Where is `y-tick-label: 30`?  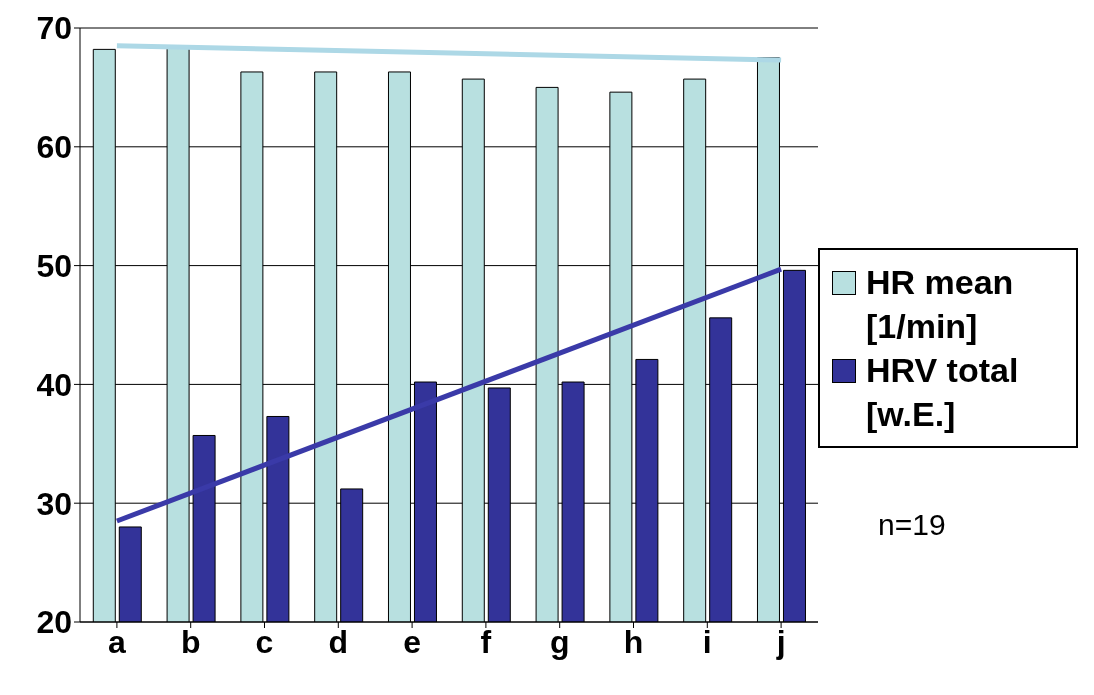
y-tick-label: 30 is located at coordinates (54, 503).